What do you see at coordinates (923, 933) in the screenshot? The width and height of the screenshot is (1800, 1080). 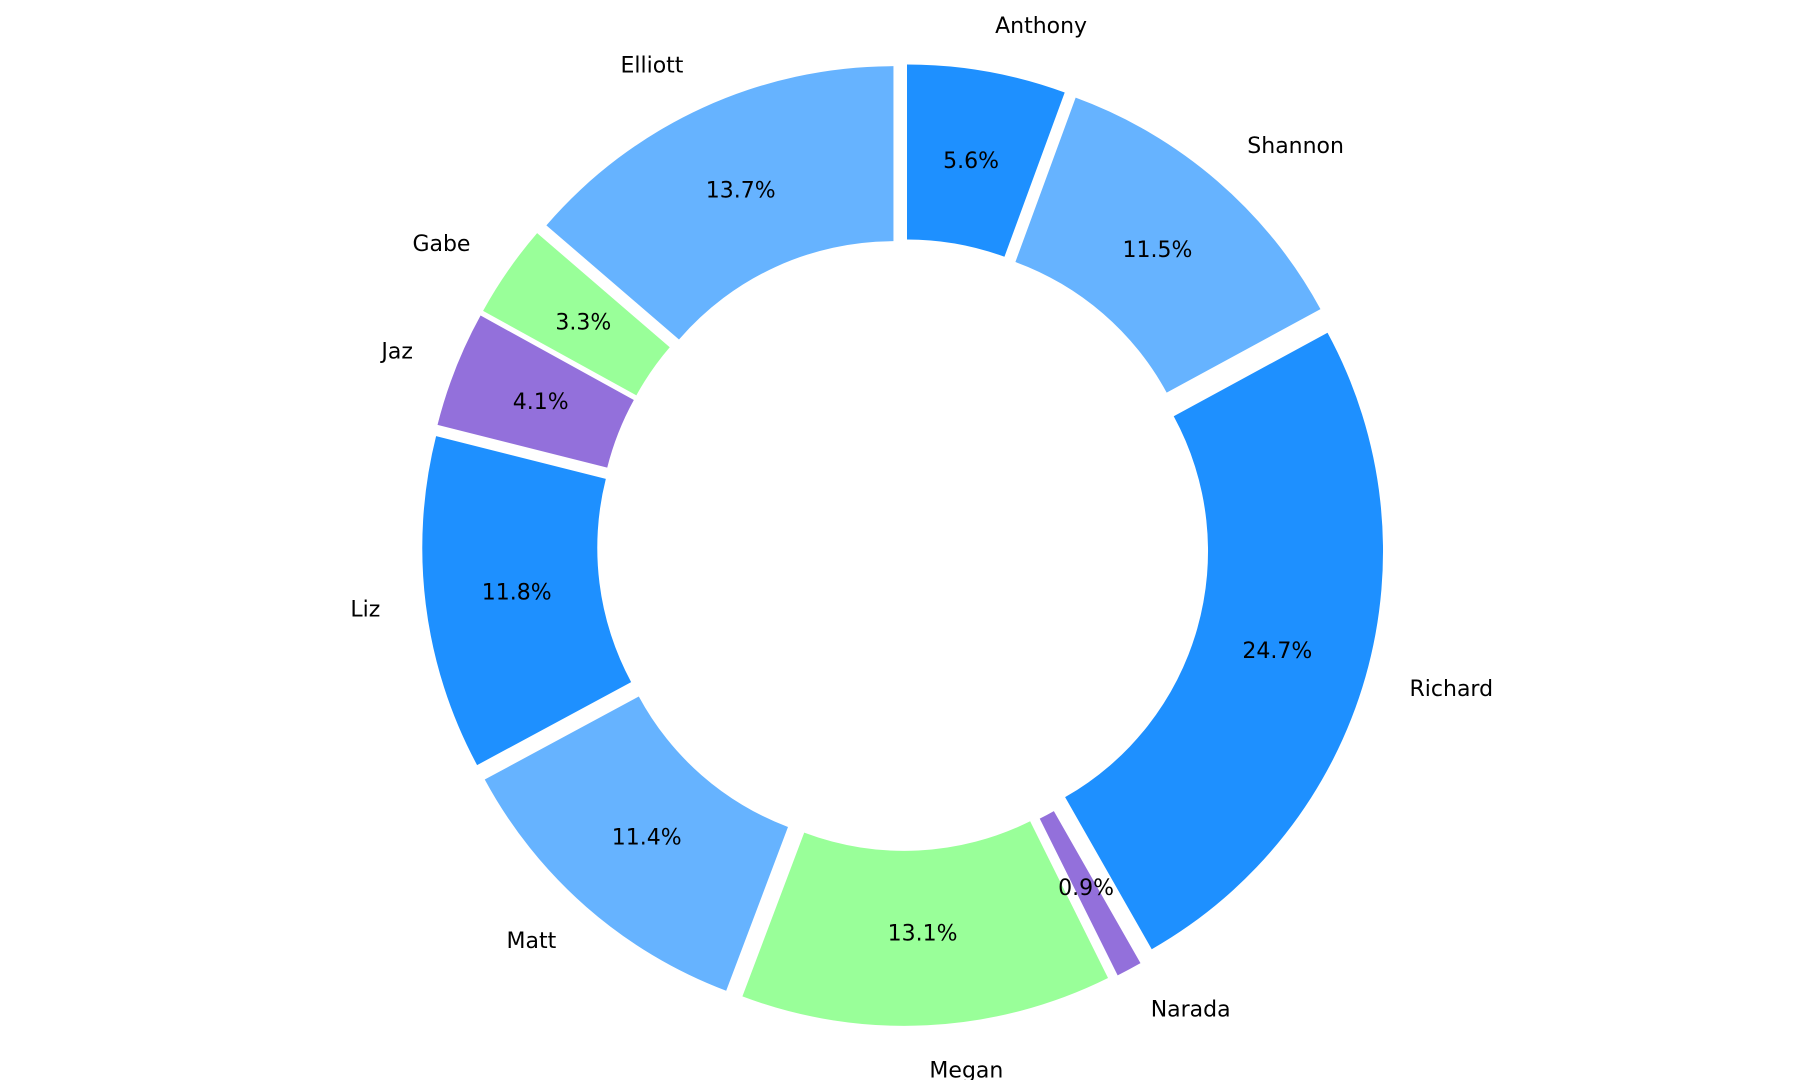 I see `pct-label-megan: 13.1%` at bounding box center [923, 933].